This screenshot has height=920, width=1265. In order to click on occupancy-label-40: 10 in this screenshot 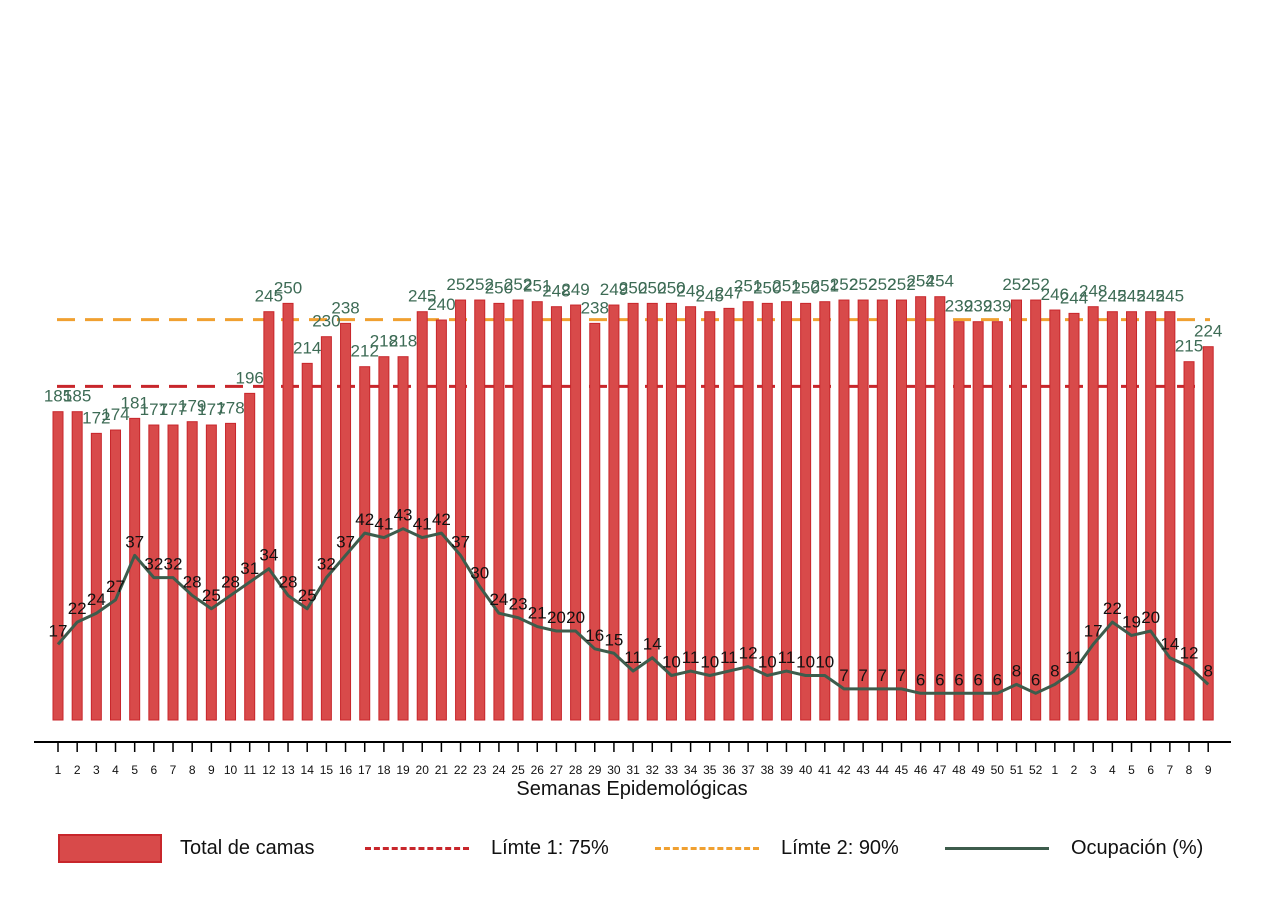, I will do `click(805, 662)`.